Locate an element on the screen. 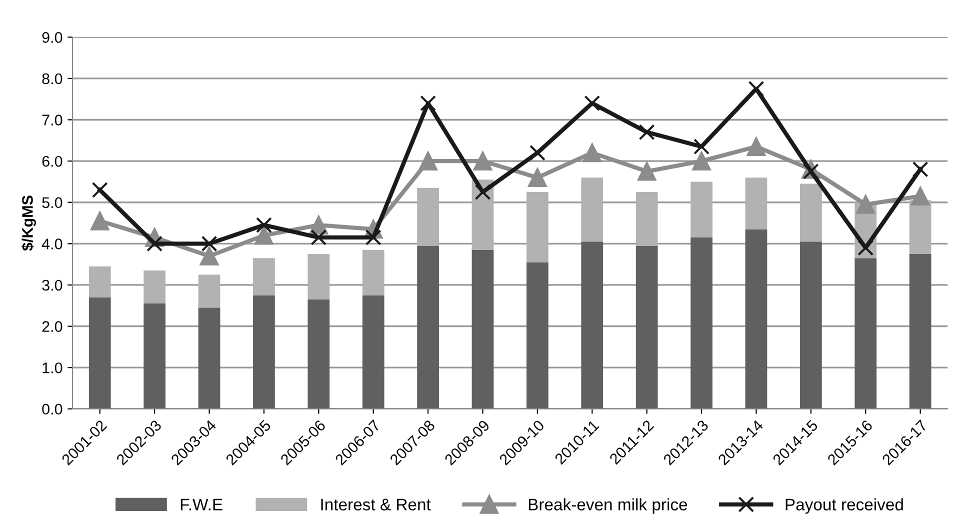  y-tick-label: 9.0 is located at coordinates (52, 37).